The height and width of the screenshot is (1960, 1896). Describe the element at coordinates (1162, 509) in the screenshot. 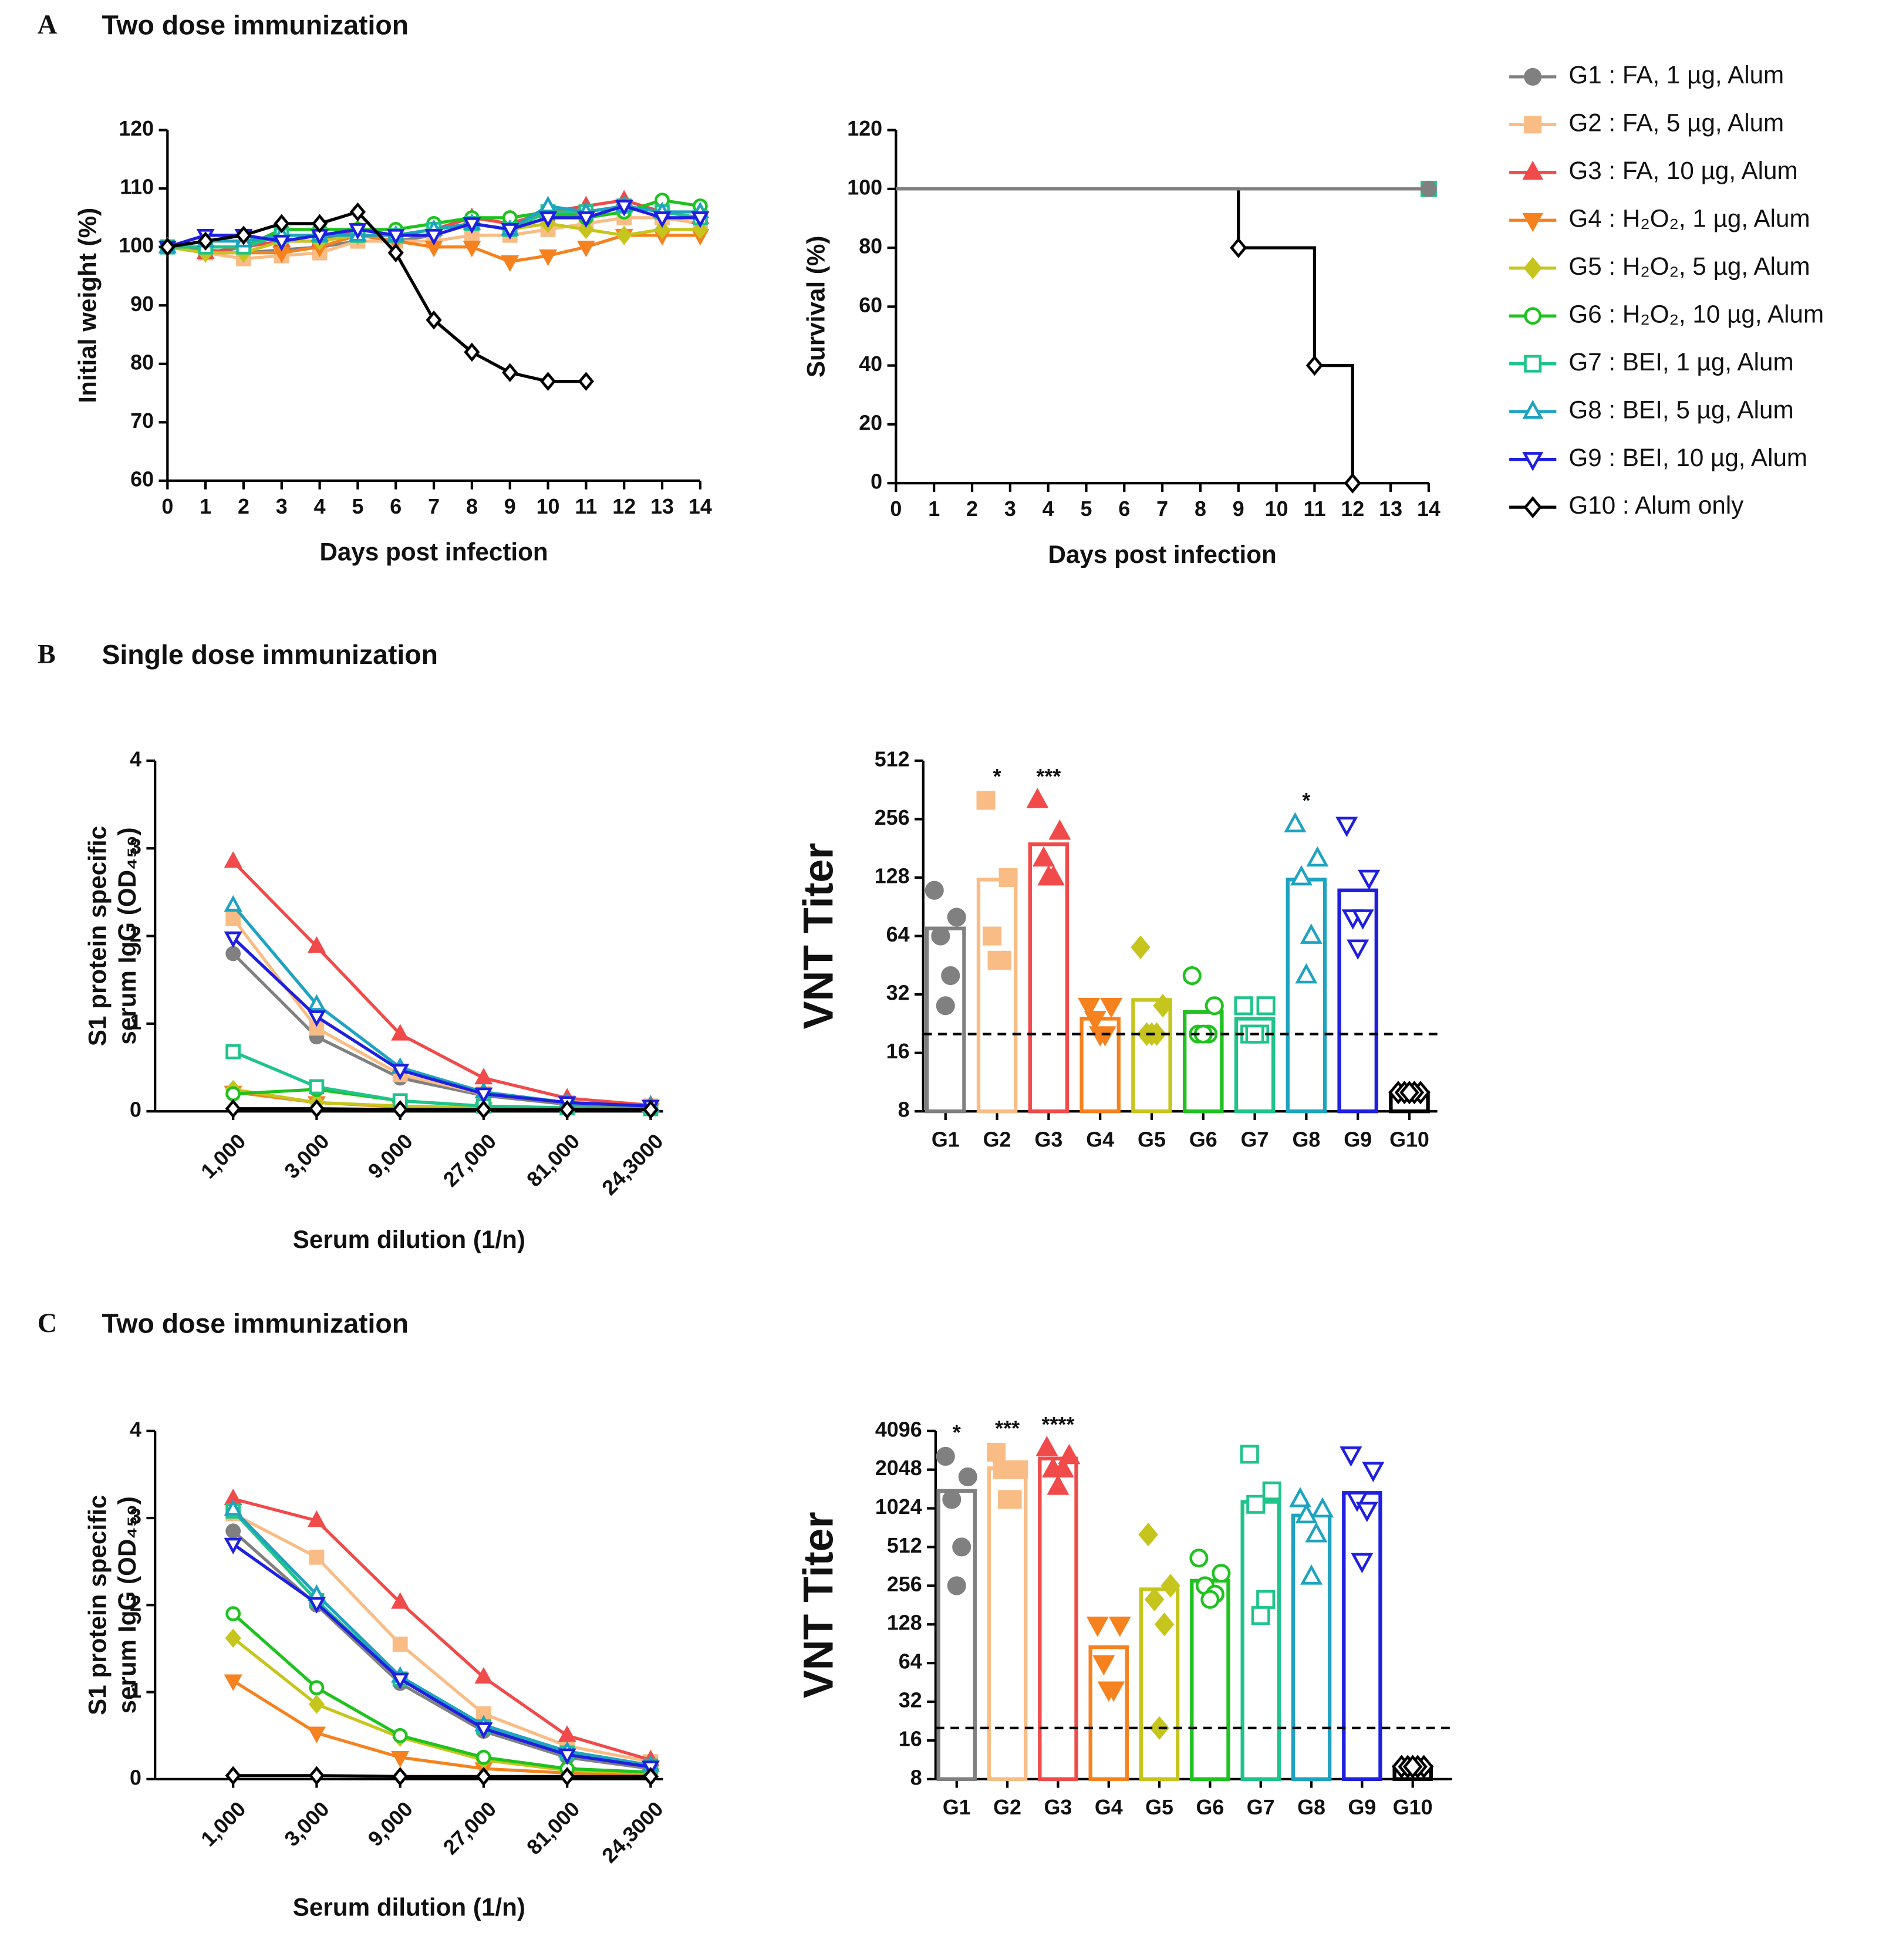

I see `x-tick-label: 7` at that location.